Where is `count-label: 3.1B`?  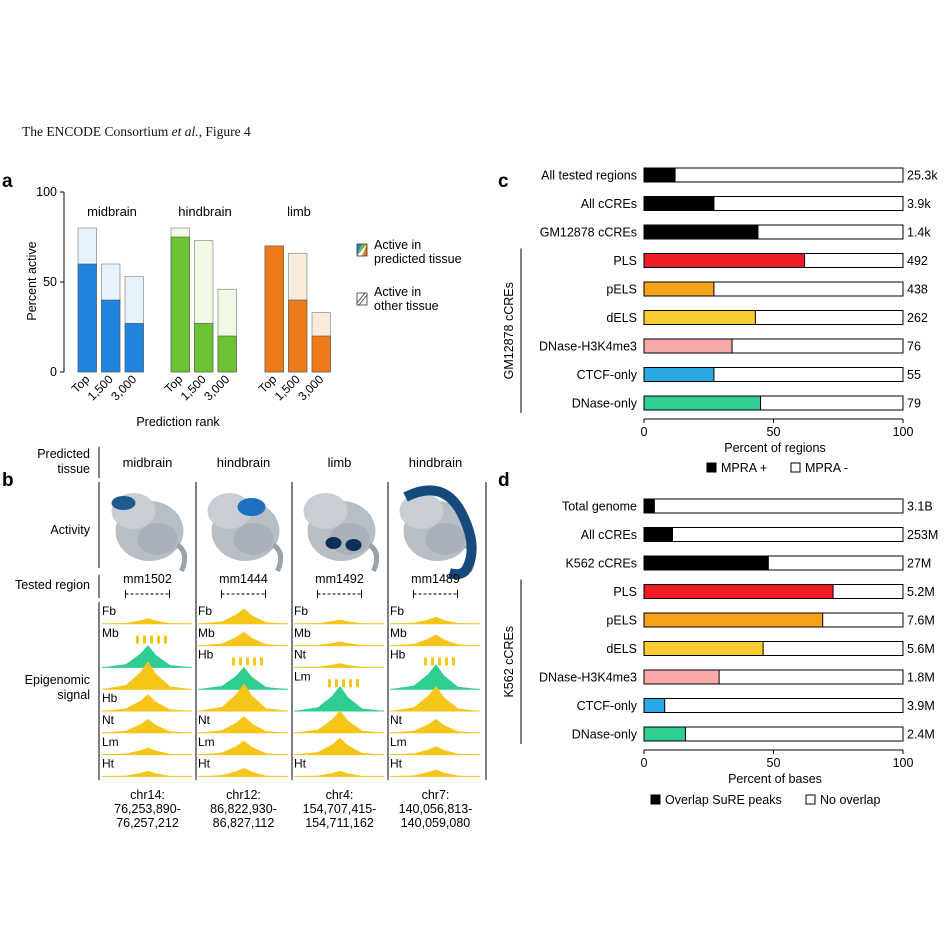 count-label: 3.1B is located at coordinates (920, 507).